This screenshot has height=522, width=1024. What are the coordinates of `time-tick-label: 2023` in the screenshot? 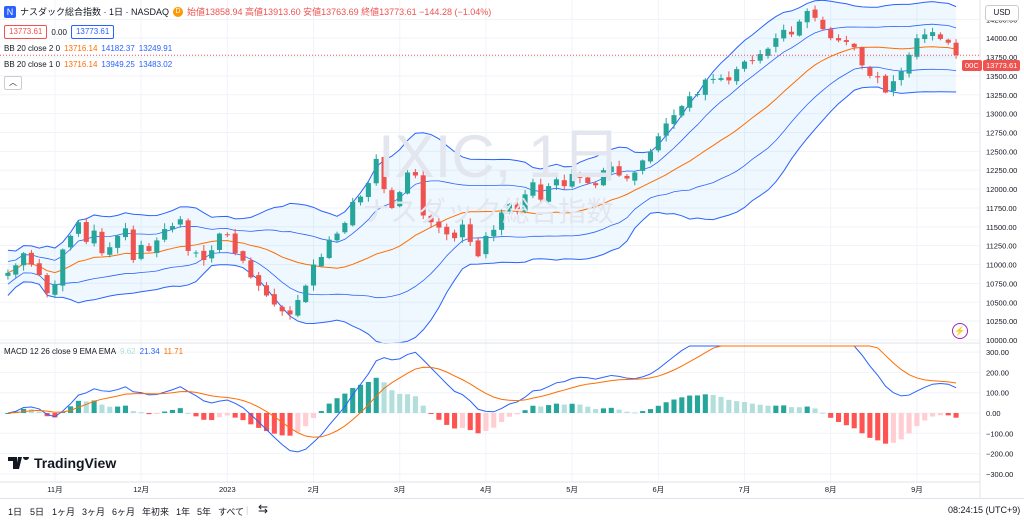 It's located at (227, 489).